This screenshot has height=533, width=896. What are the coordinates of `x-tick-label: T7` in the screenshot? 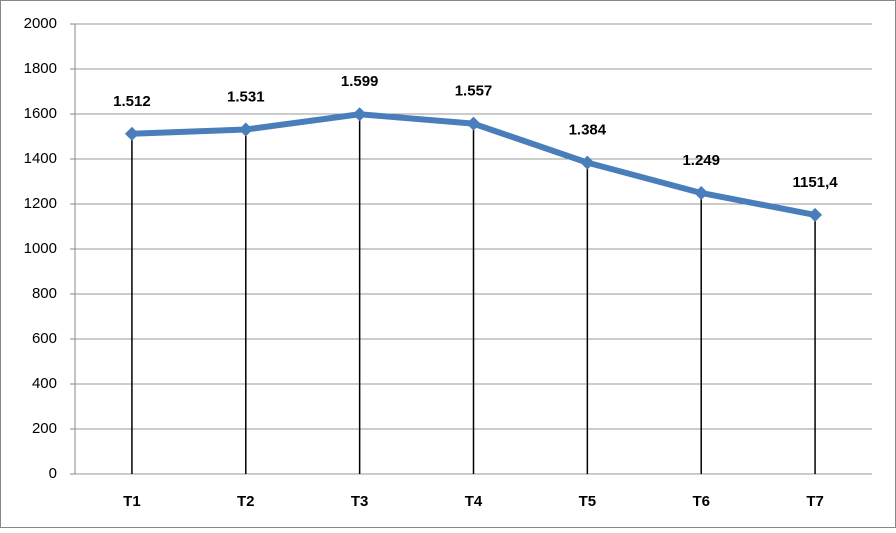 It's located at (815, 501).